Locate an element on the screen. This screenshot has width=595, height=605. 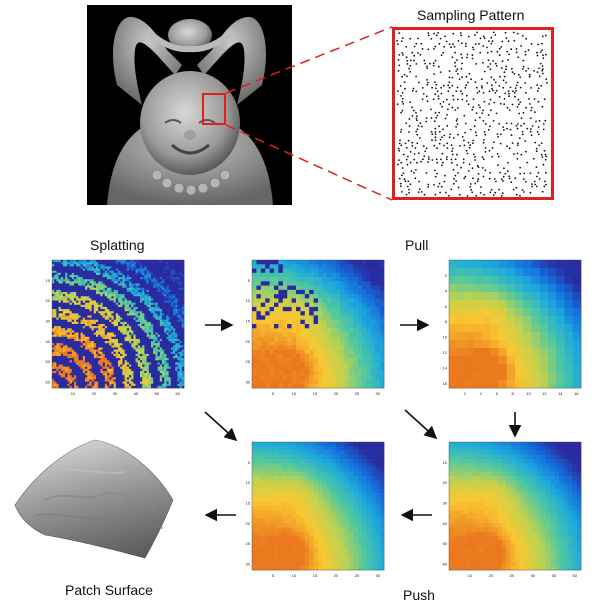
y-tick-label: 25 is located at coordinates (248, 361).